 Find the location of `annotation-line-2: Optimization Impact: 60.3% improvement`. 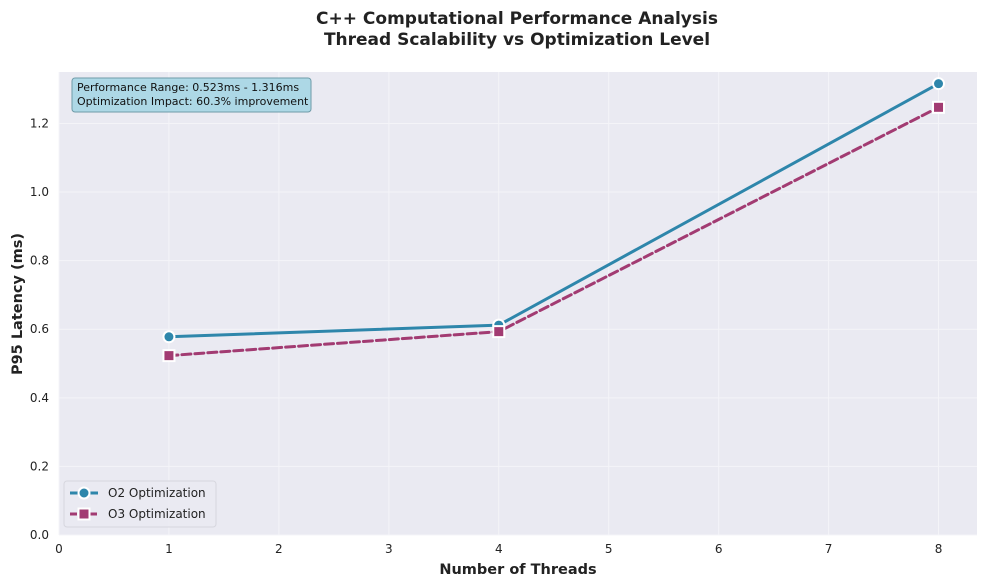

annotation-line-2: Optimization Impact: 60.3% improvement is located at coordinates (193, 101).